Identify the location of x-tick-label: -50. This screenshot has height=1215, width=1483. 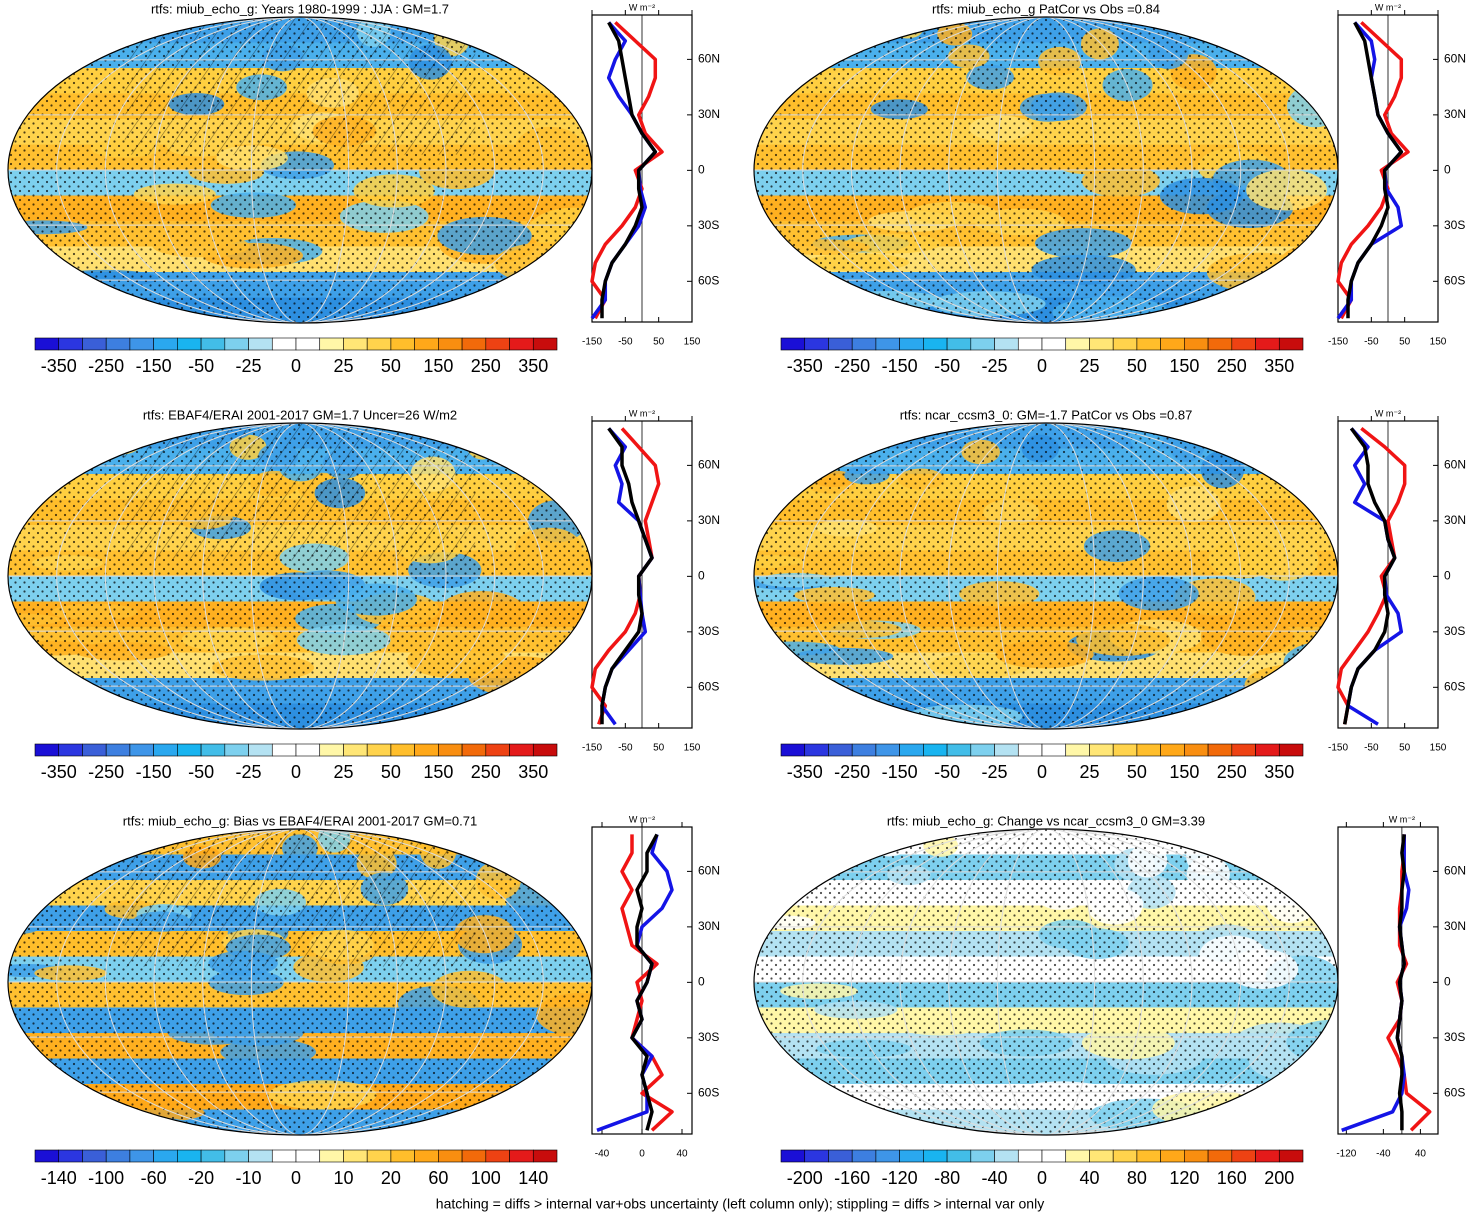
(1371, 748).